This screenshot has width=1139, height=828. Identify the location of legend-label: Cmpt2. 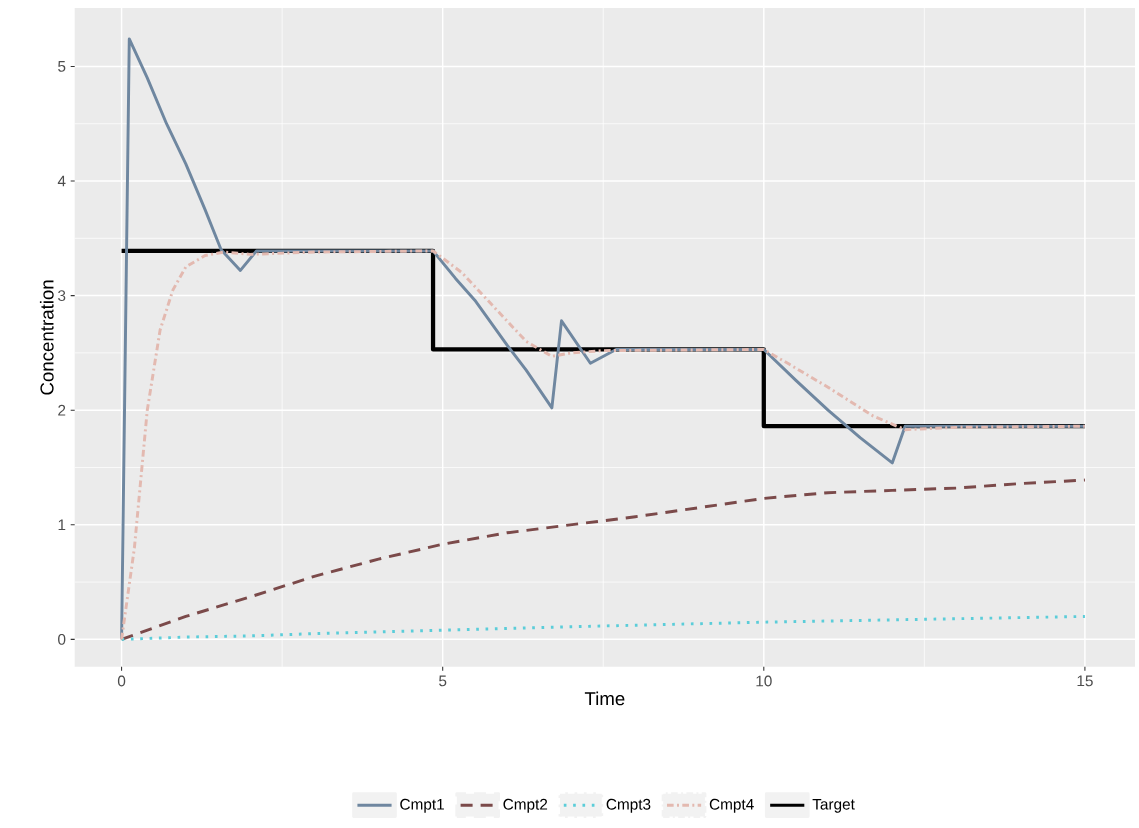
(525, 805).